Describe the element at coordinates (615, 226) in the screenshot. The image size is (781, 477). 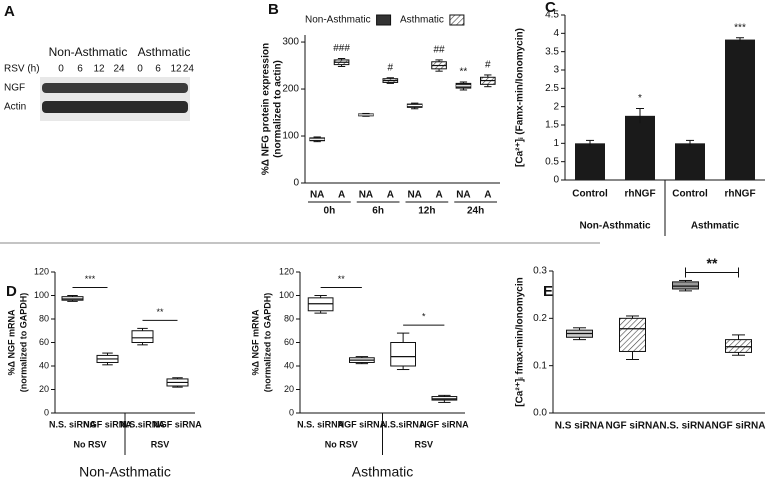
I see `group-label: Non-Asthmatic` at that location.